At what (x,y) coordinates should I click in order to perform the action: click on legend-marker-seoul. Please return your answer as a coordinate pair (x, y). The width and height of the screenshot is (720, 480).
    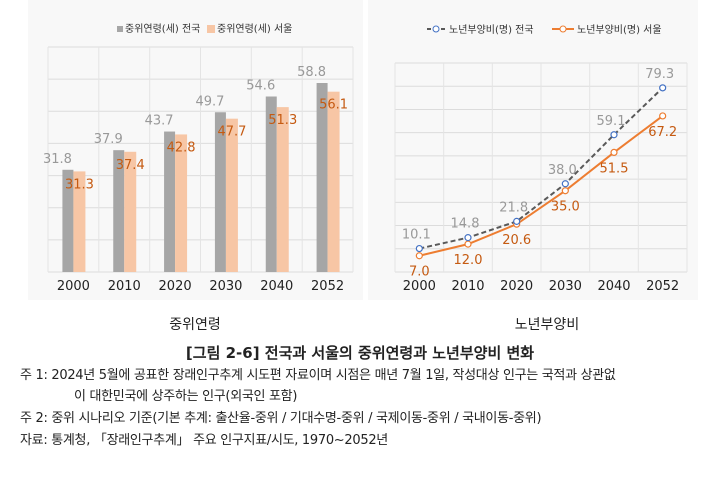
    Looking at the image, I should click on (563, 29).